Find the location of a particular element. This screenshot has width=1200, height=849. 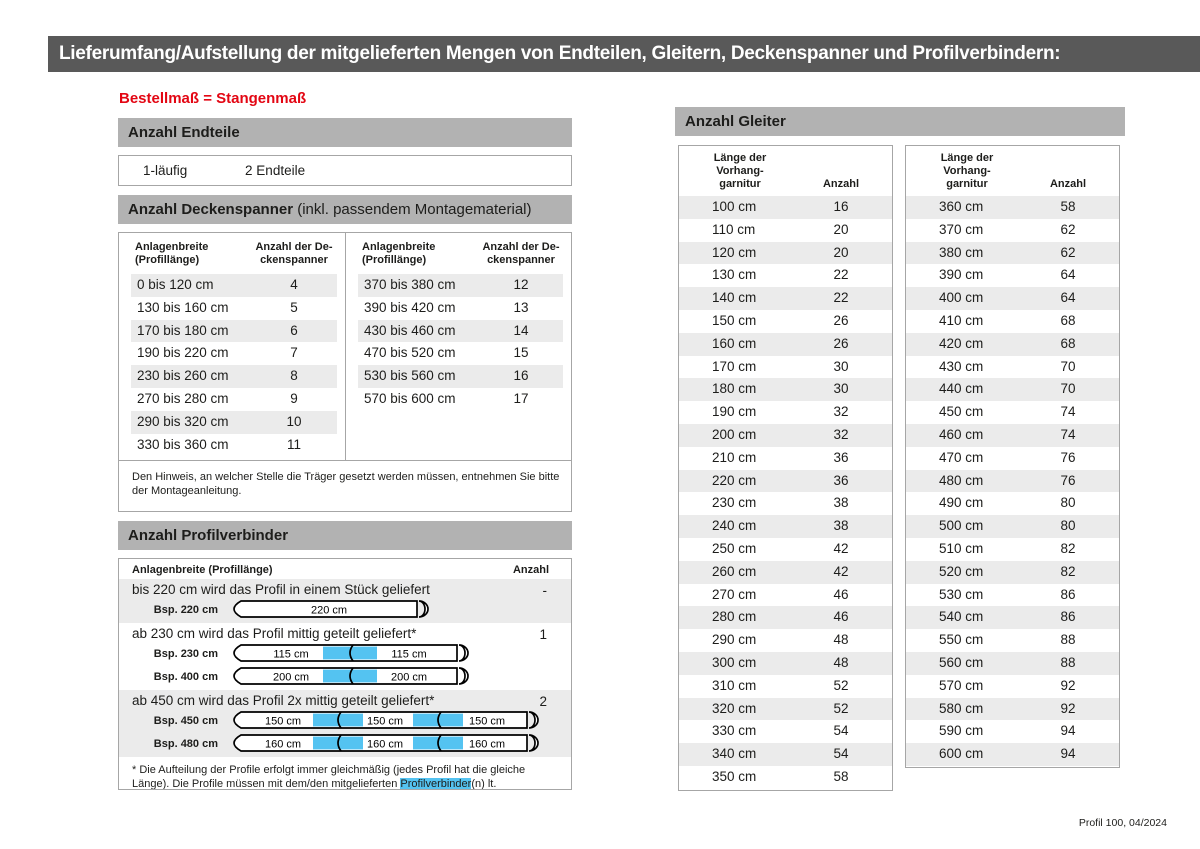

table-row: 370 bis 380 cm 12 is located at coordinates (460, 285).